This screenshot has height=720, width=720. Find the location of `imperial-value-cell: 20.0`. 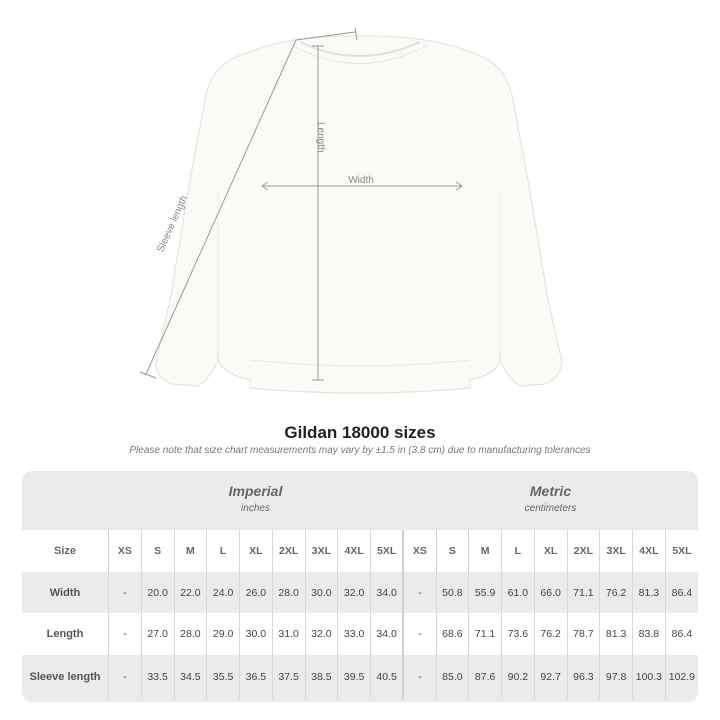

imperial-value-cell: 20.0 is located at coordinates (157, 592).